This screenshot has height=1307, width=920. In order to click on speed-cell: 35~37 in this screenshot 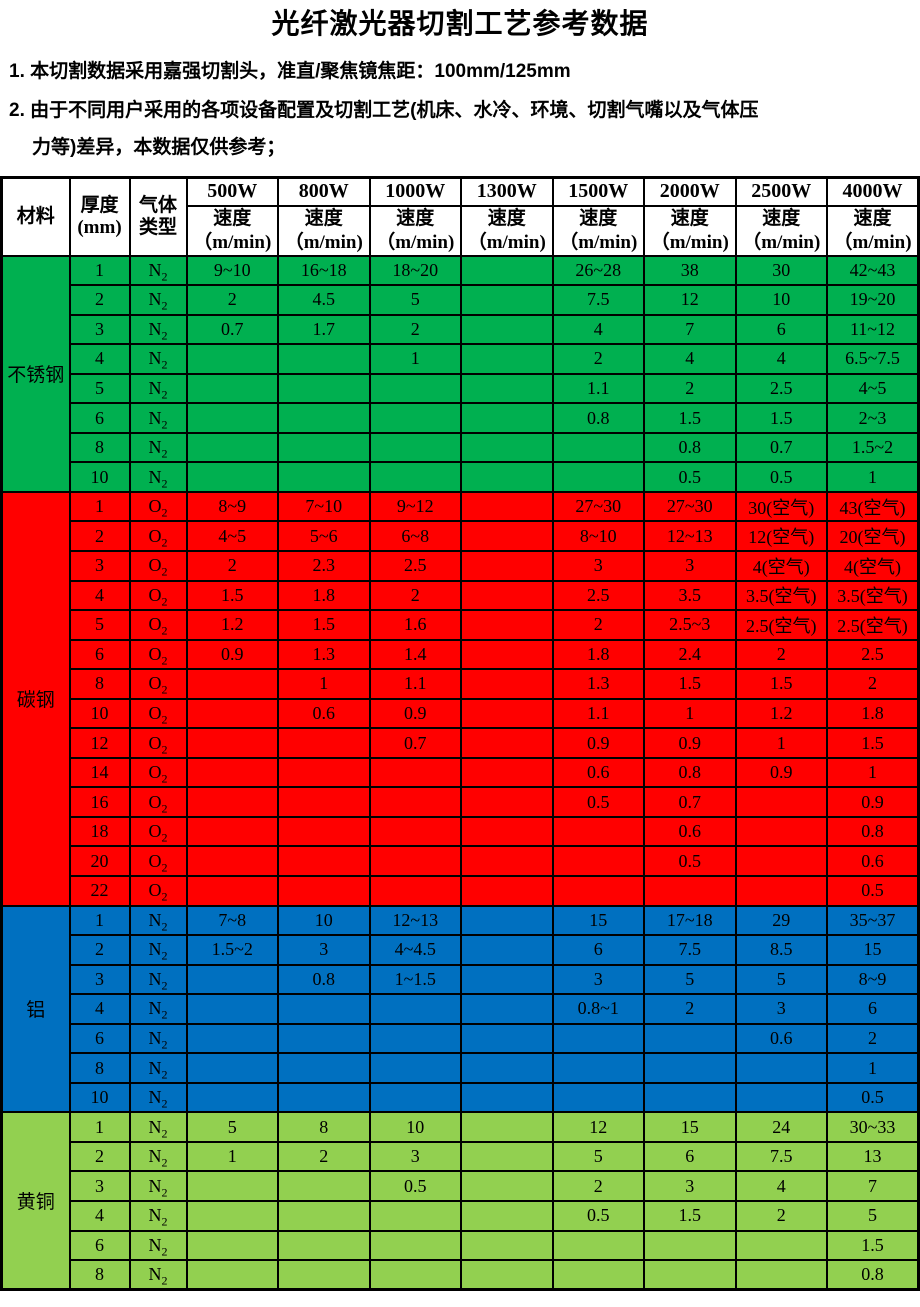, I will do `click(873, 920)`.